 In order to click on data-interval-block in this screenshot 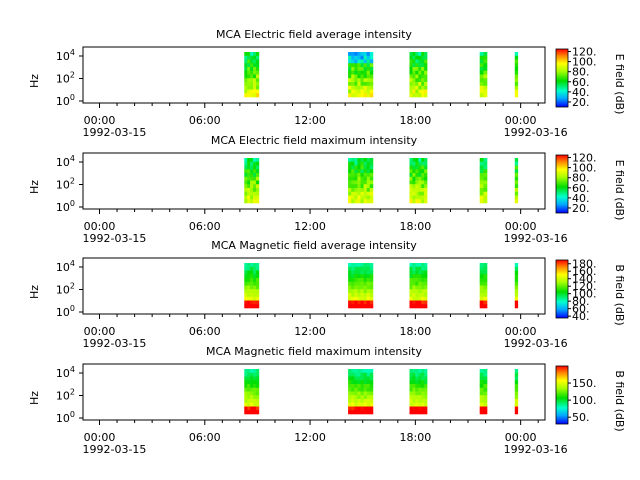, I will do `click(252, 286)`.